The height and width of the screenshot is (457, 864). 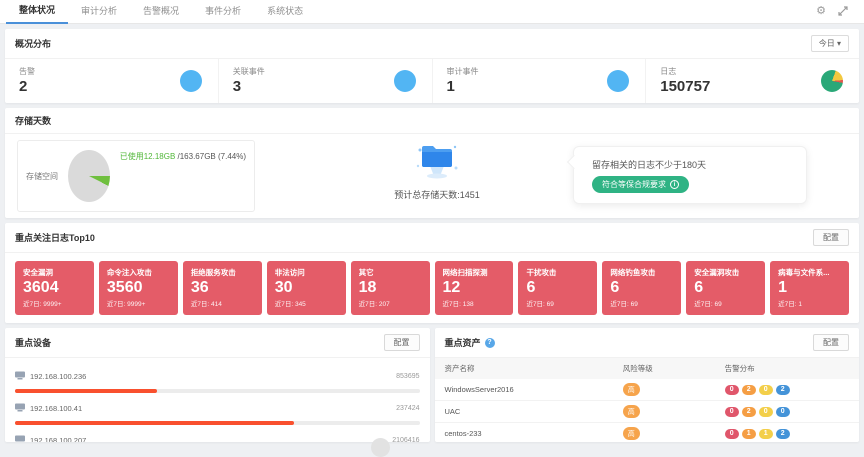 I want to click on recent-value: 69, so click(x=718, y=305).